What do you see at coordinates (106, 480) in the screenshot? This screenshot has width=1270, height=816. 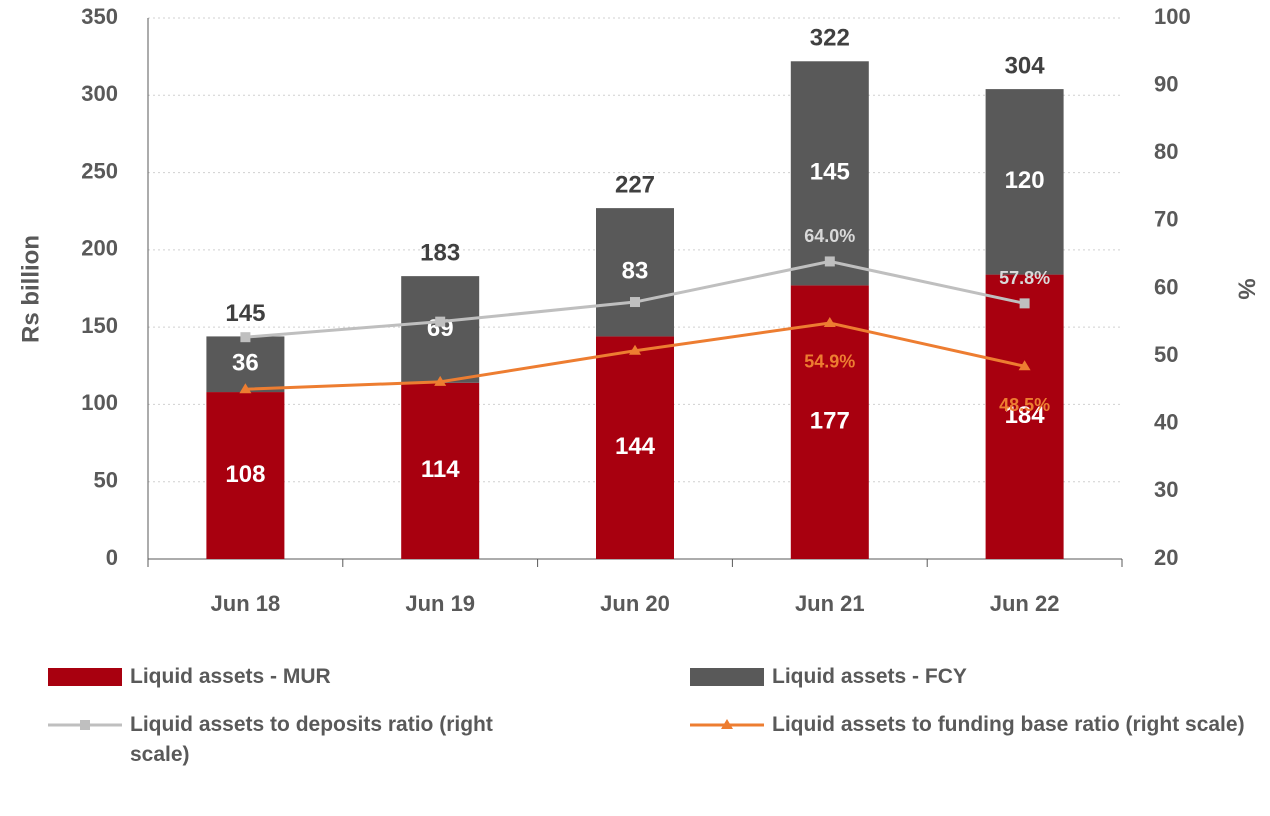 I see `y-tick-label: 50` at bounding box center [106, 480].